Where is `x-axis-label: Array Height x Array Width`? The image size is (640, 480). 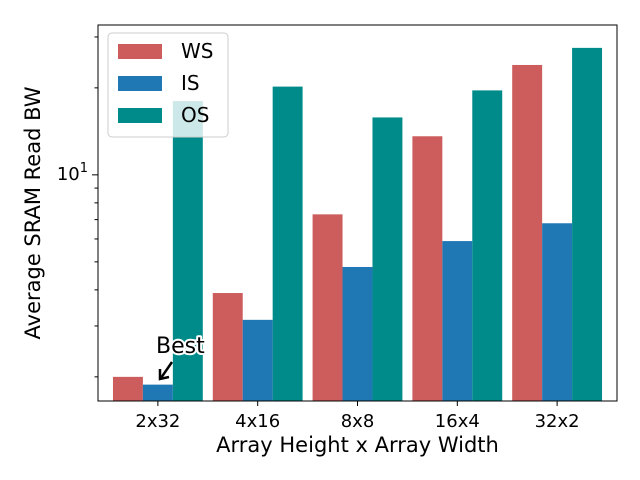
x-axis-label: Array Height x Array Width is located at coordinates (357, 445).